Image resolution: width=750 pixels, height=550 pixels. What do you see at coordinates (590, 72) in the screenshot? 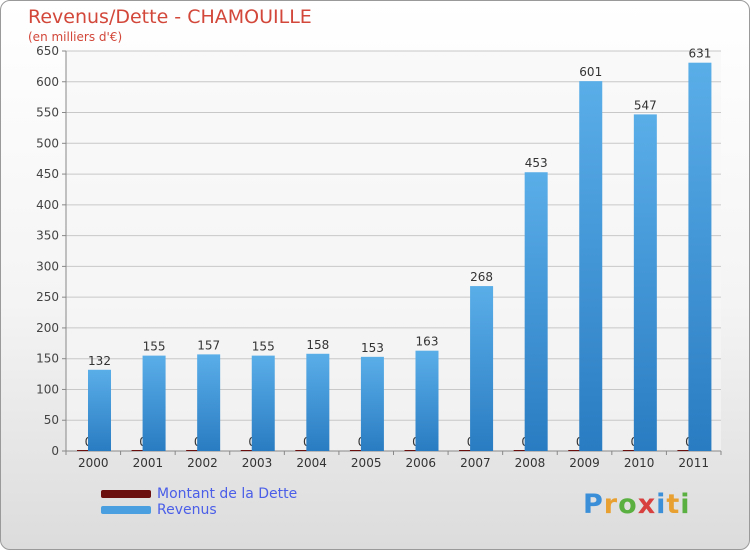
I see `data-label-revenus: 601` at bounding box center [590, 72].